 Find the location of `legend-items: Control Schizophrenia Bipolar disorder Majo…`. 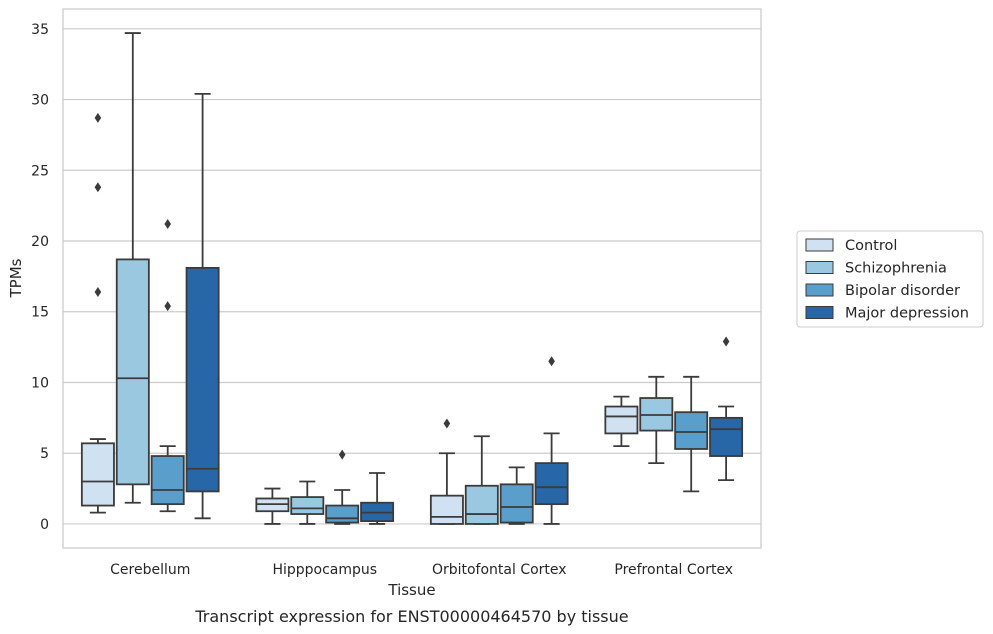

legend-items: Control Schizophrenia Bipolar disorder Majo… is located at coordinates (887, 280).